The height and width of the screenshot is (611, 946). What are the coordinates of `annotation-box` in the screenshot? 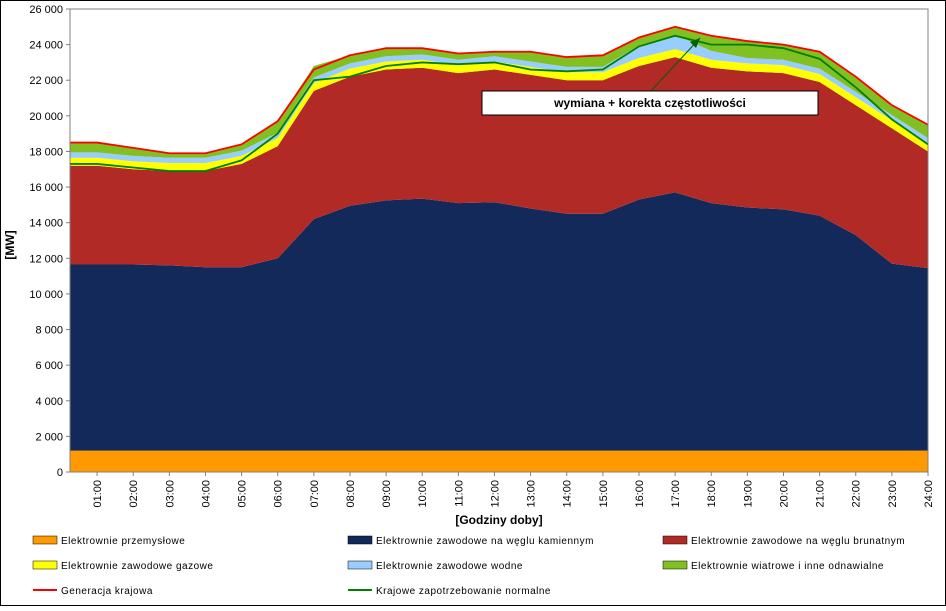 It's located at (650, 103).